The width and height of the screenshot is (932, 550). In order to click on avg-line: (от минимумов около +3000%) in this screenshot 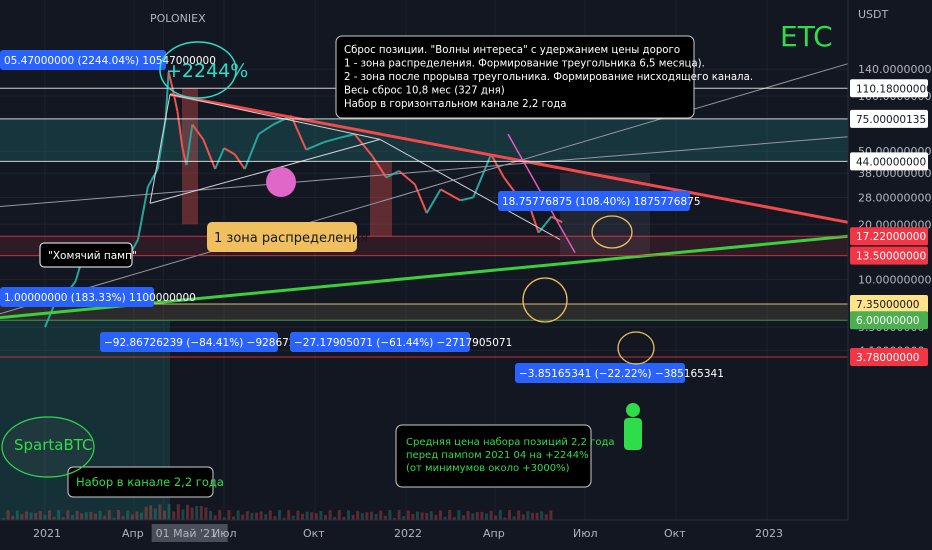, I will do `click(488, 468)`.